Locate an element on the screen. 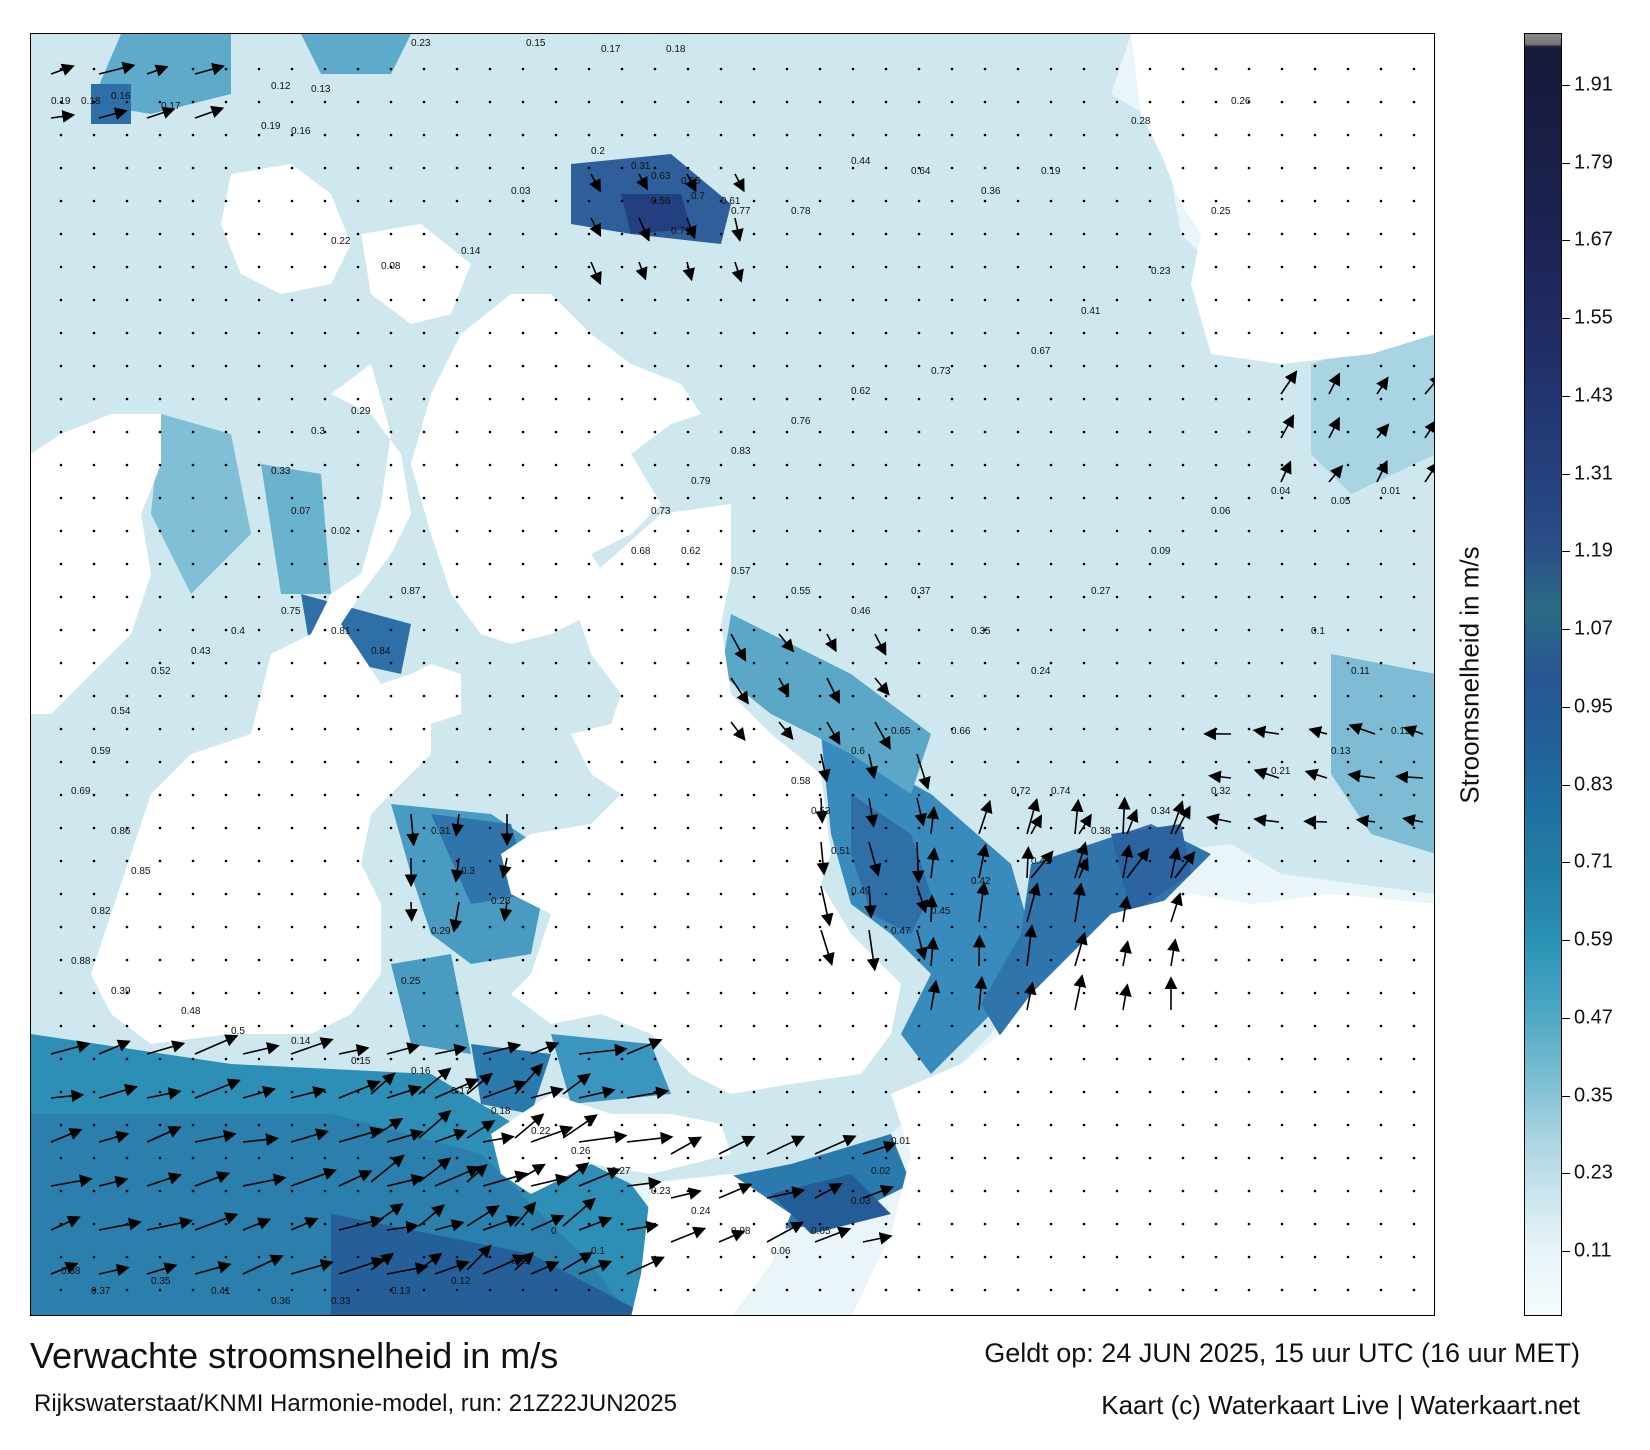 The image size is (1650, 1450). speed-value-label: 0.68 is located at coordinates (641, 551).